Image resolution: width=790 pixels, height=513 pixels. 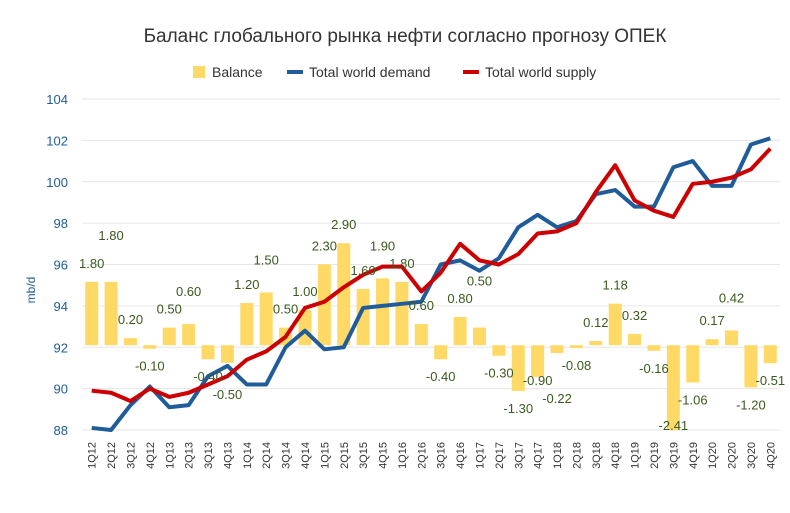 What do you see at coordinates (655, 455) in the screenshot?
I see `x-tick-label: 2Q19` at bounding box center [655, 455].